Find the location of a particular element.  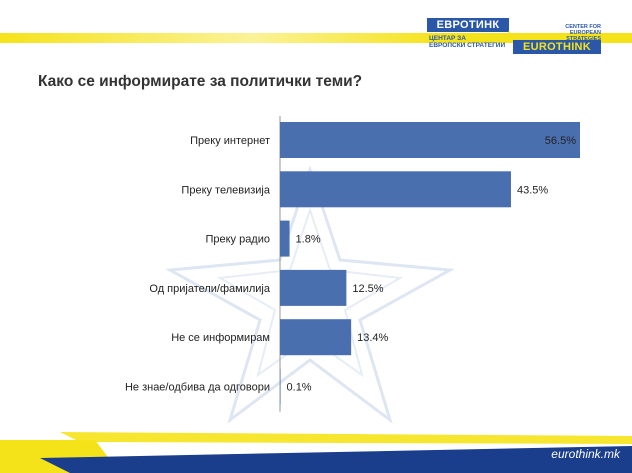

category-label-2: Преку радио is located at coordinates (237, 240).